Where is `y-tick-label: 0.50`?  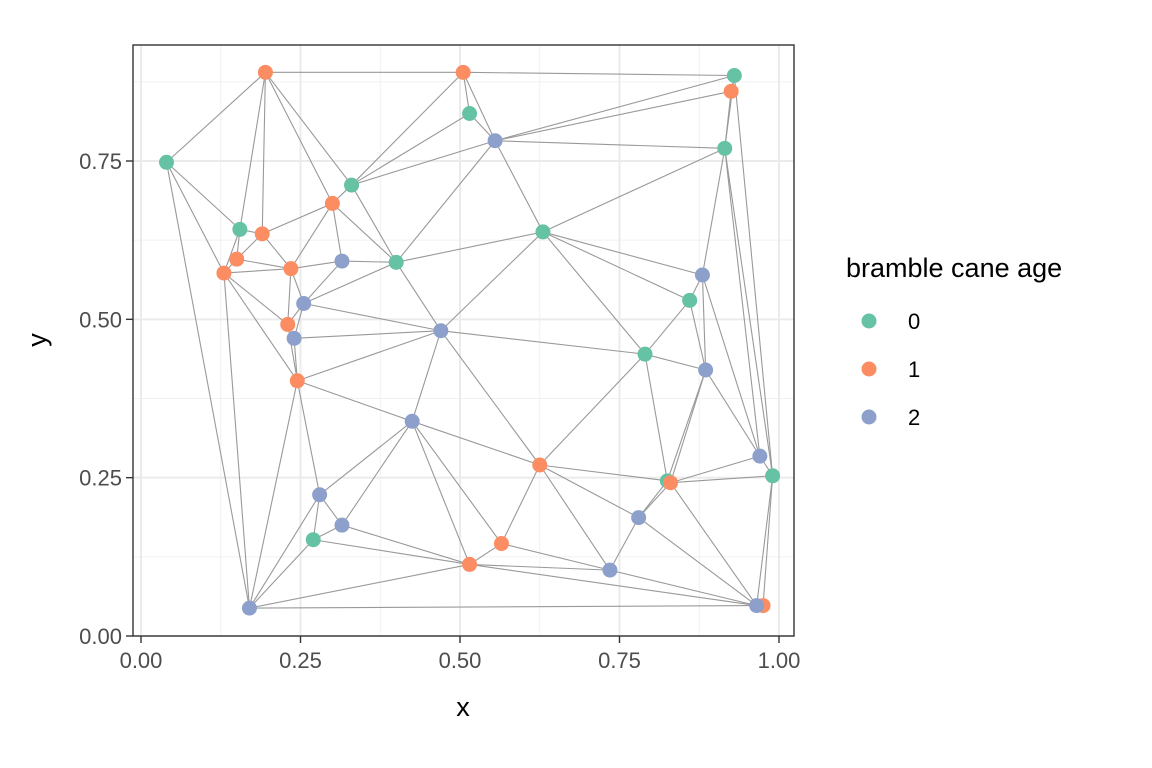
y-tick-label: 0.50 is located at coordinates (100, 319).